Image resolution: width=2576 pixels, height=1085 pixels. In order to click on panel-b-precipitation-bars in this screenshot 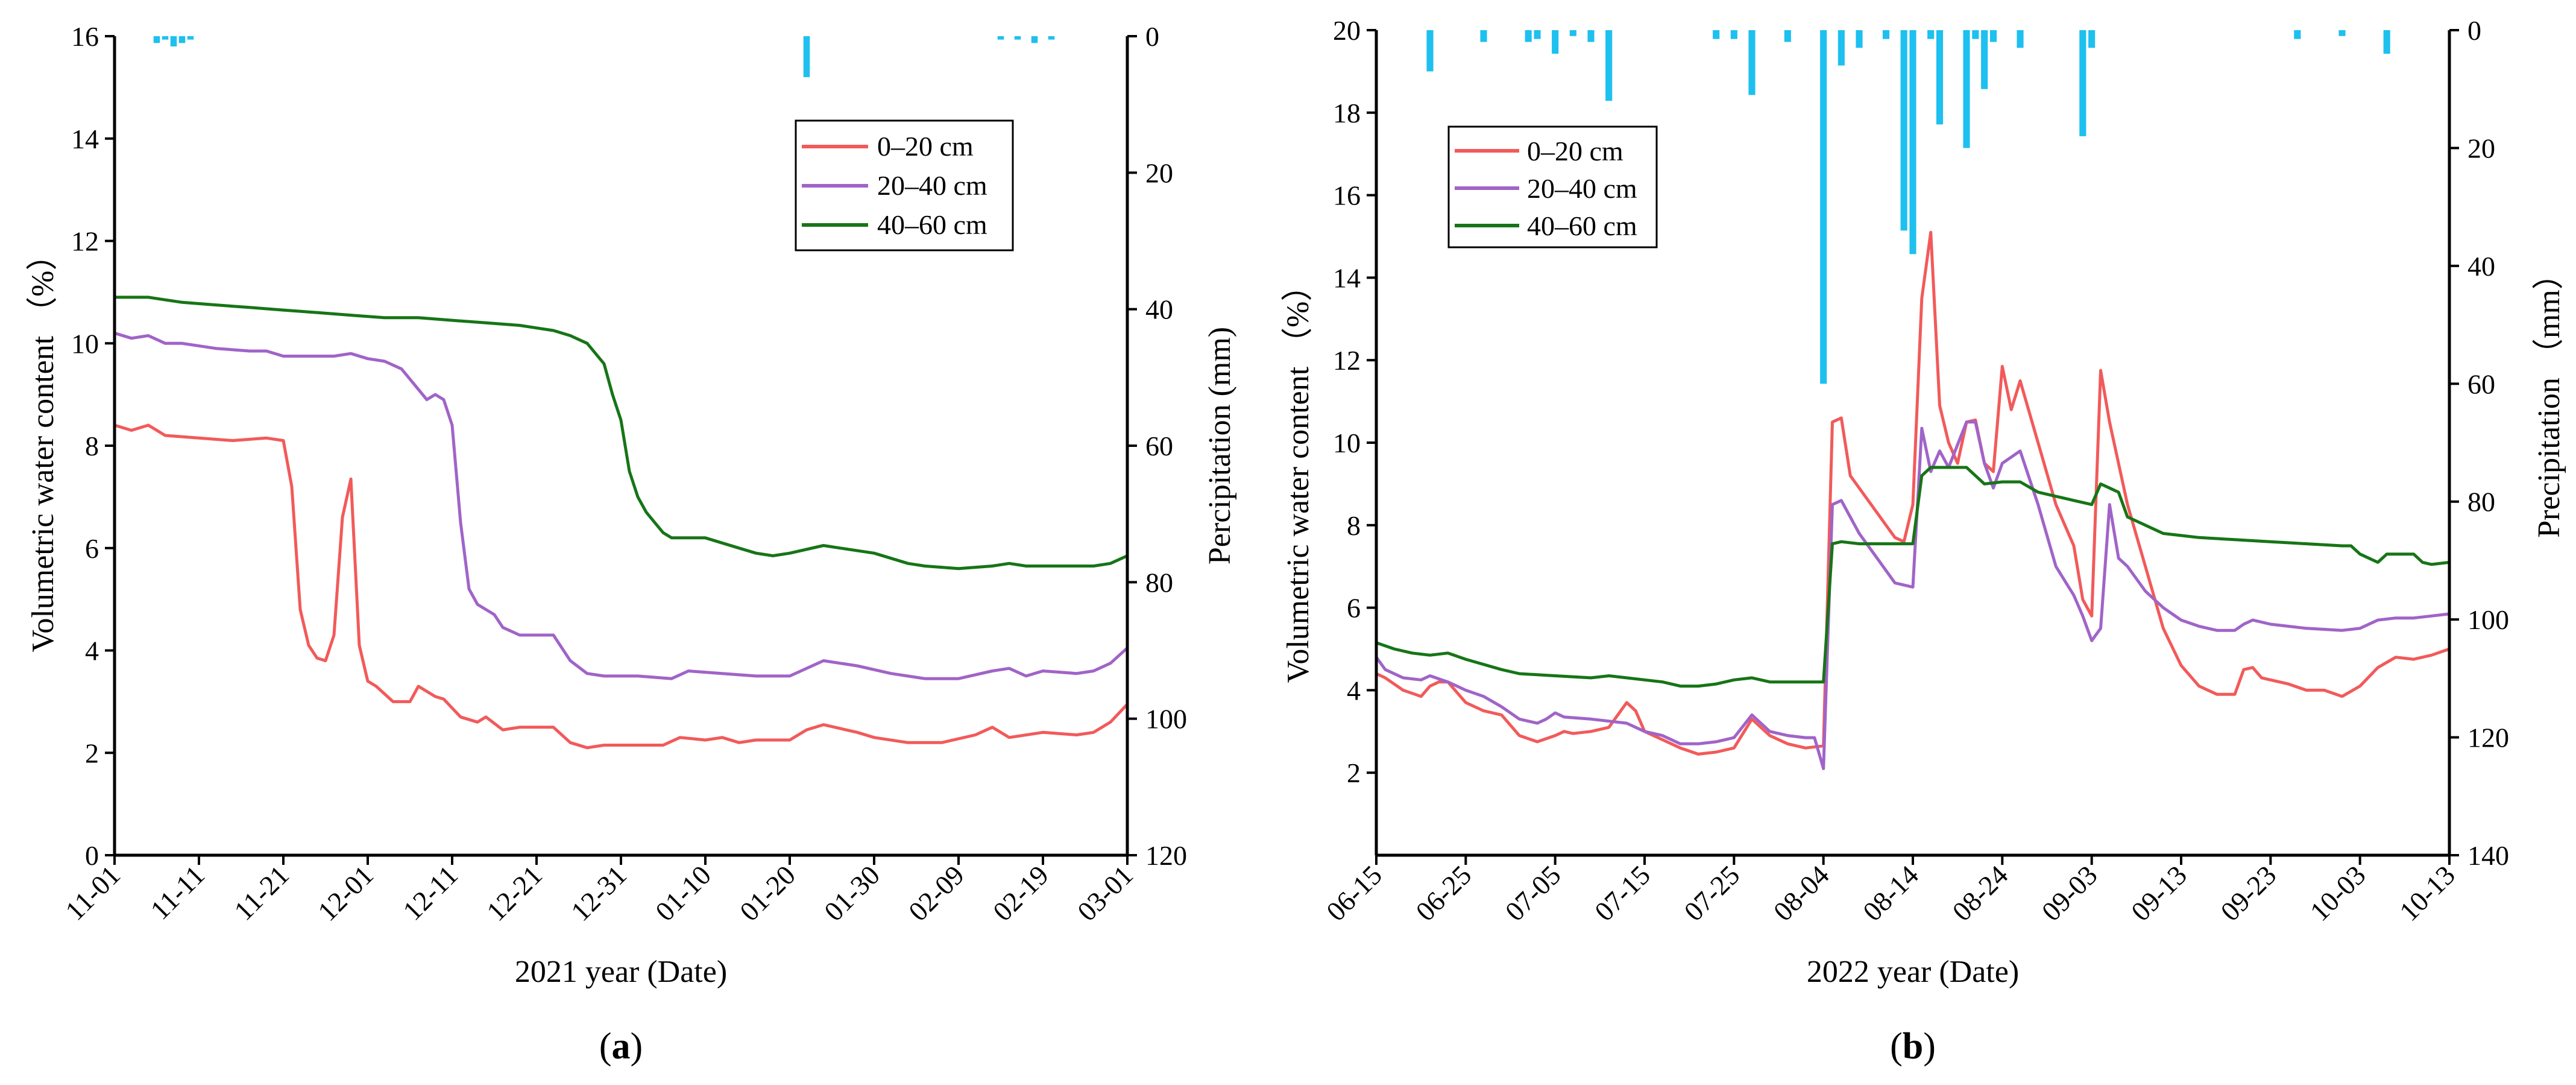, I will do `click(1908, 207)`.